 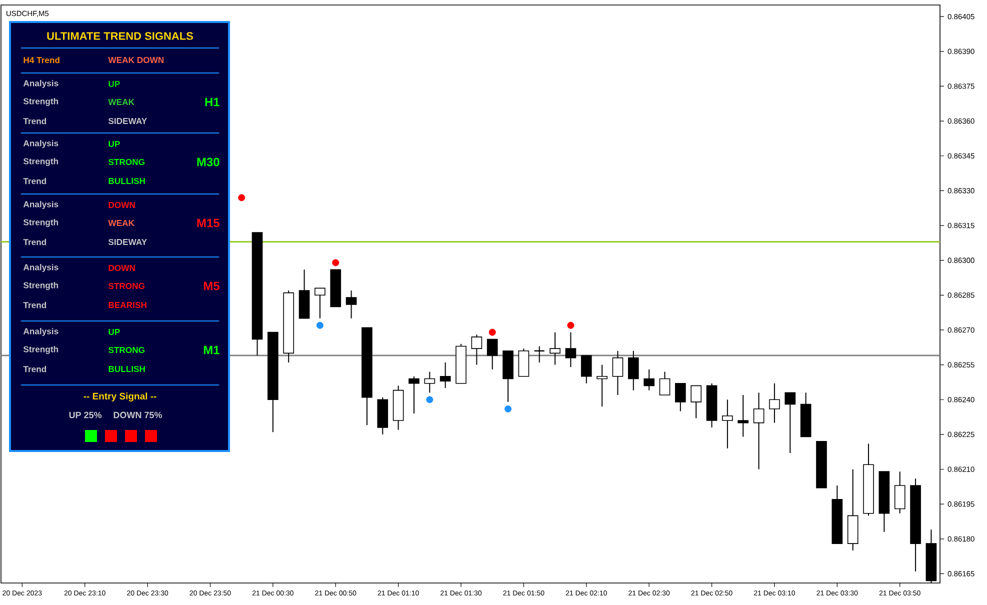 What do you see at coordinates (120, 397) in the screenshot?
I see `annotation: -- Entry Signal --` at bounding box center [120, 397].